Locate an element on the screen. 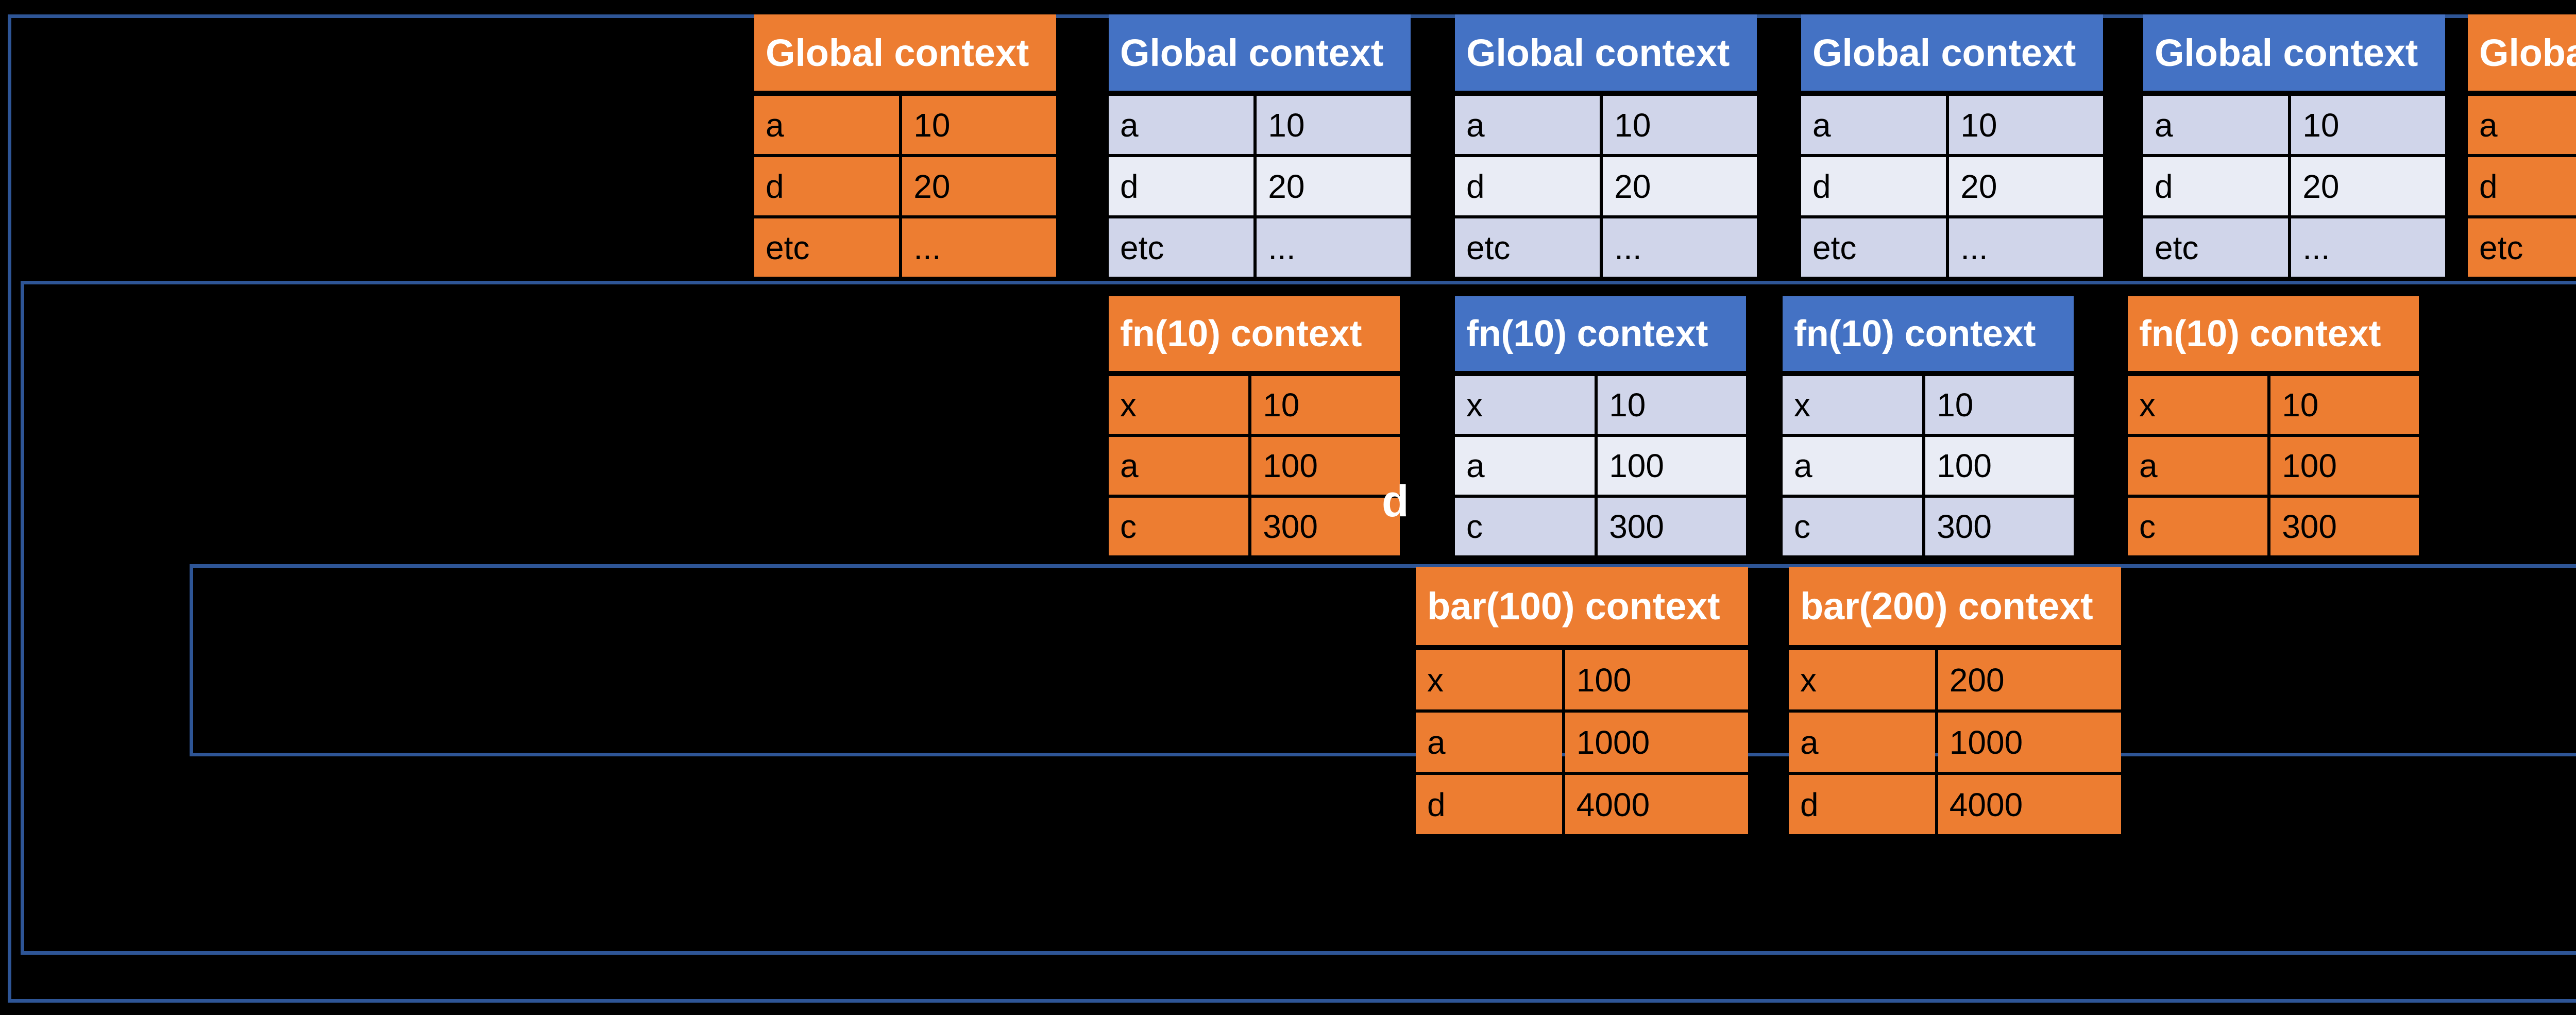  fn-context-4-rows: x 10 a 100 c 300 is located at coordinates (2273, 466).